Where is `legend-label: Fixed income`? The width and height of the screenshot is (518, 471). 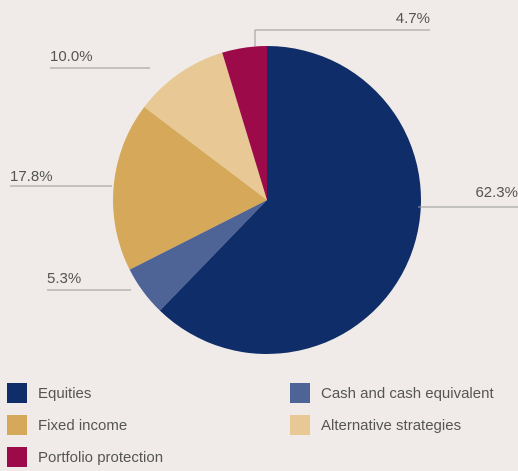 legend-label: Fixed income is located at coordinates (82, 425).